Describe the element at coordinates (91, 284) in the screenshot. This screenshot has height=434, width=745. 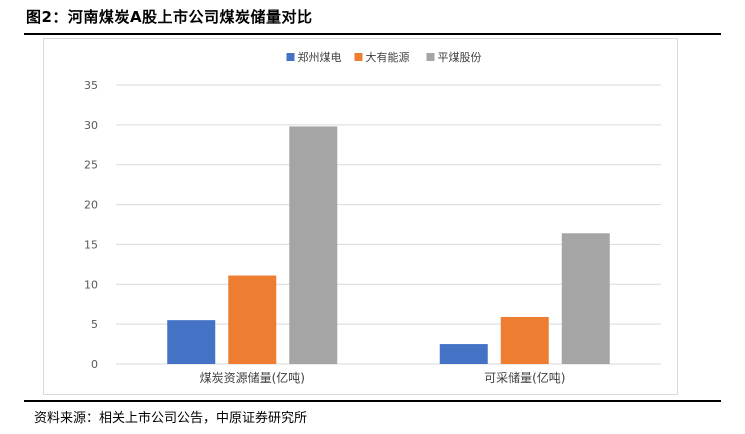
I see `y-tick-label: 10` at that location.